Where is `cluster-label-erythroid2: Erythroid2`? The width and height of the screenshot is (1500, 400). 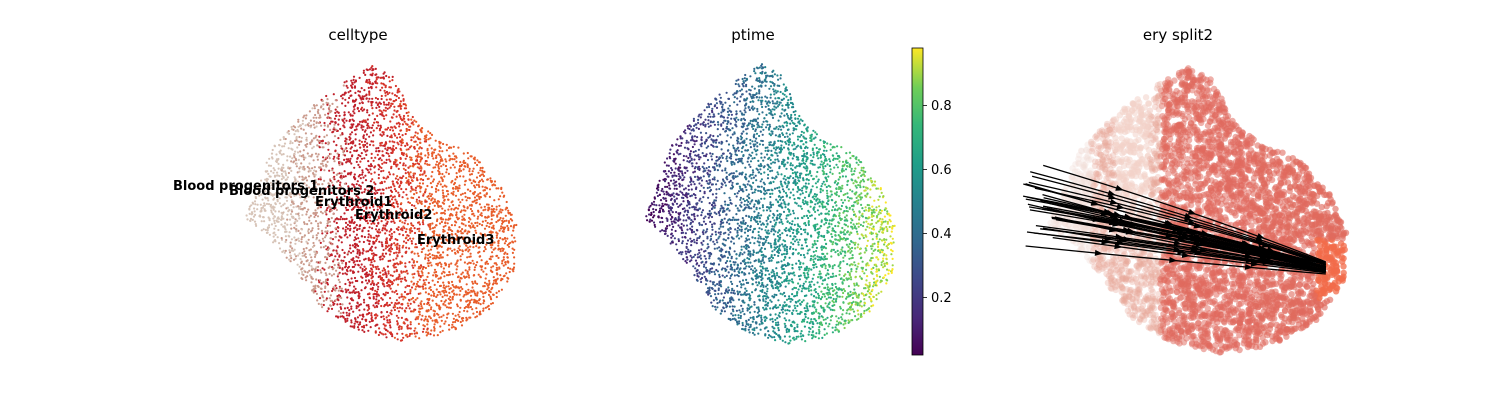
cluster-label-erythroid2: Erythroid2 is located at coordinates (393, 215).